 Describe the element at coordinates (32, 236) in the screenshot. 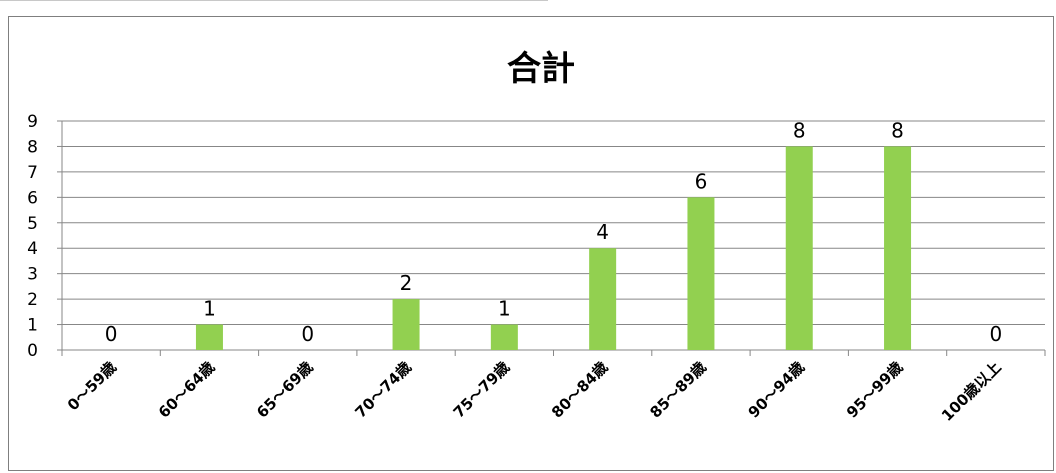

I see `y-tick-labels: 0 1 2 3 4 5 6 7 8 9` at that location.